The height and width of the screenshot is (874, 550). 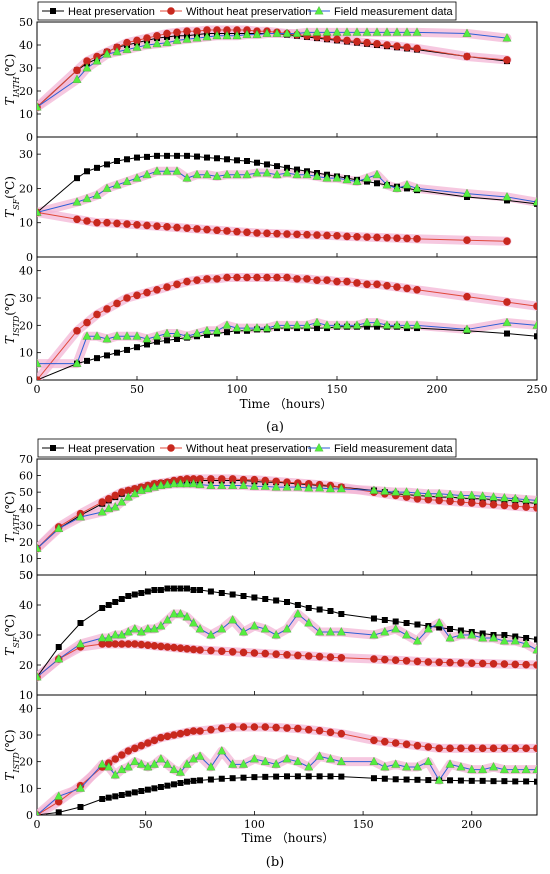 I want to click on panel-a-subplot-sf: 0 10 20 30 TSF(℃), so click(x=270, y=200).